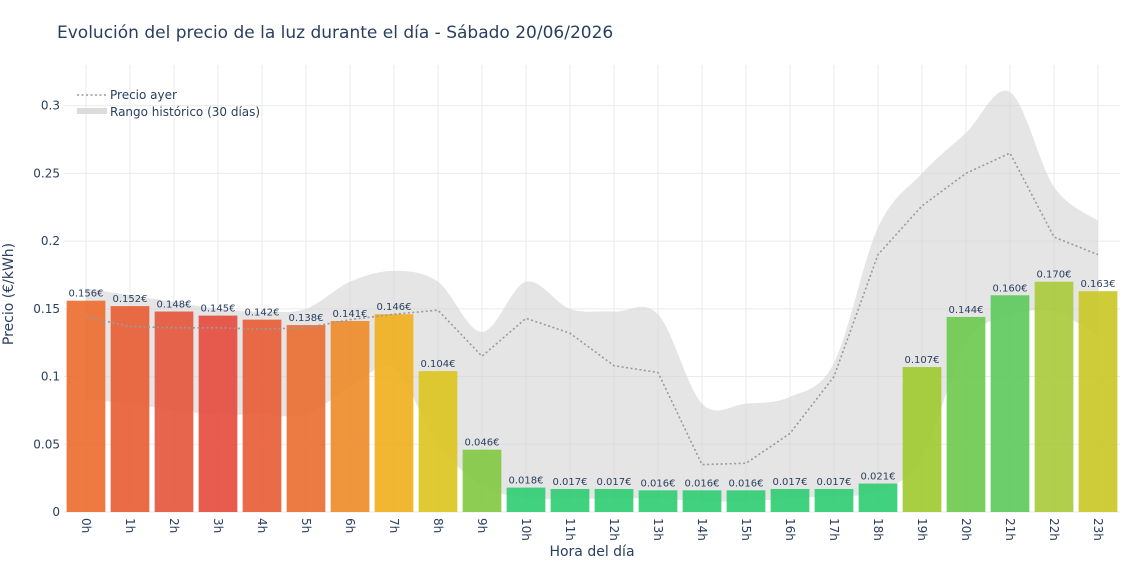  Describe the element at coordinates (614, 529) in the screenshot. I see `x-tick-label: 12h` at that location.